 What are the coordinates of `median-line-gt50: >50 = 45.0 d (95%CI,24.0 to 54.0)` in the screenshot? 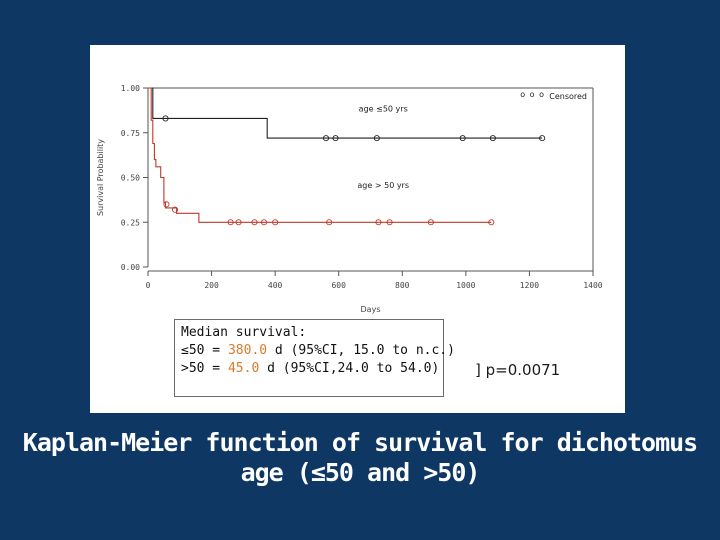 It's located at (310, 369).